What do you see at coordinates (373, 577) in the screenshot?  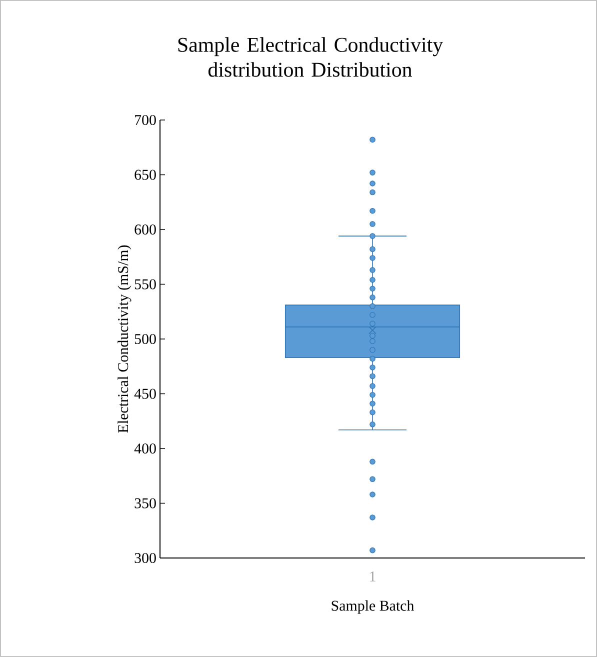 I see `x-tick-label: 1` at bounding box center [373, 577].